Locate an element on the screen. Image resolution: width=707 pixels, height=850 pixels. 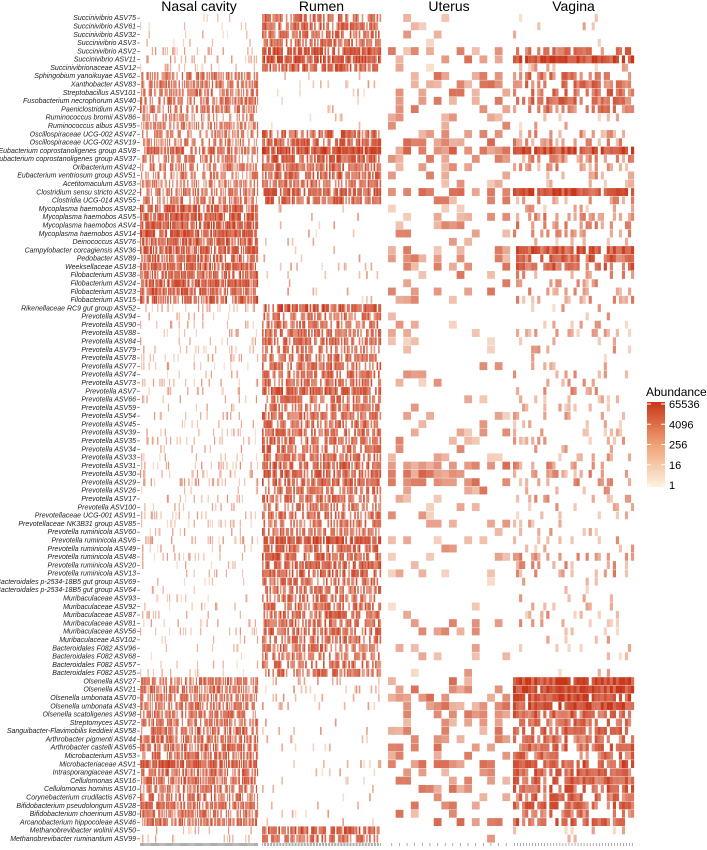
row-label: Oscillospiraceae UCG-002 ASV47 is located at coordinates (83, 134).